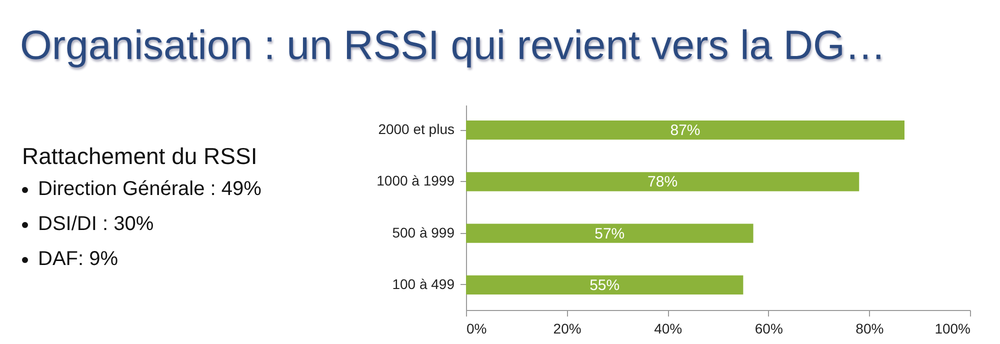 This screenshot has width=1000, height=344. Describe the element at coordinates (663, 182) in the screenshot. I see `data-label: 78%` at that location.